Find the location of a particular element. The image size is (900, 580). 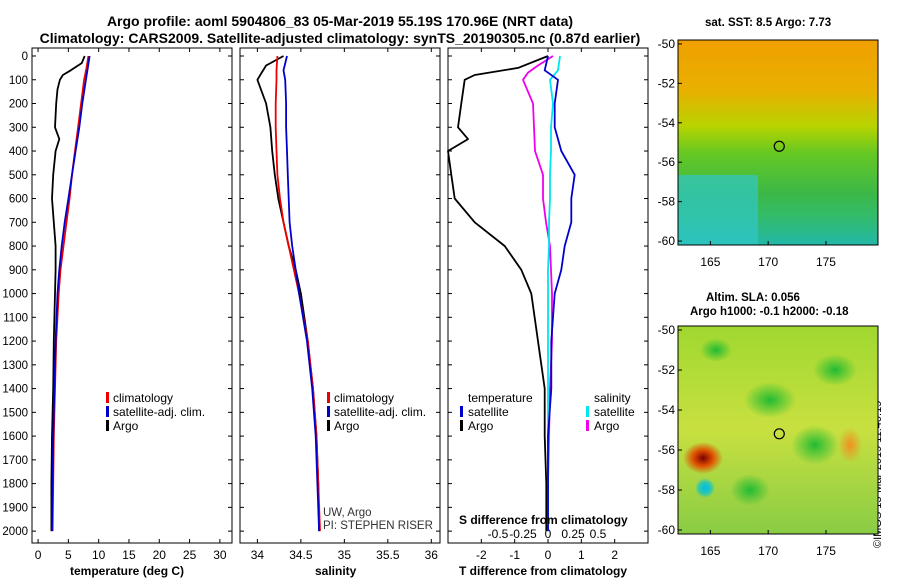

depth-tick-label: 900 is located at coordinates (18, 271).